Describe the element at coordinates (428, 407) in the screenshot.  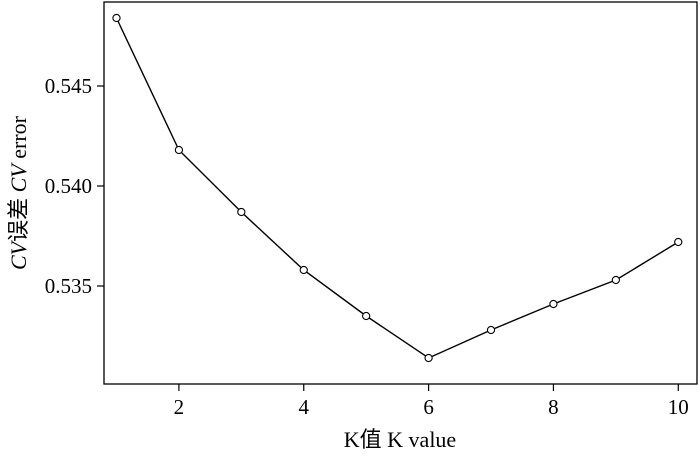
I see `x-tick-label: 6` at that location.